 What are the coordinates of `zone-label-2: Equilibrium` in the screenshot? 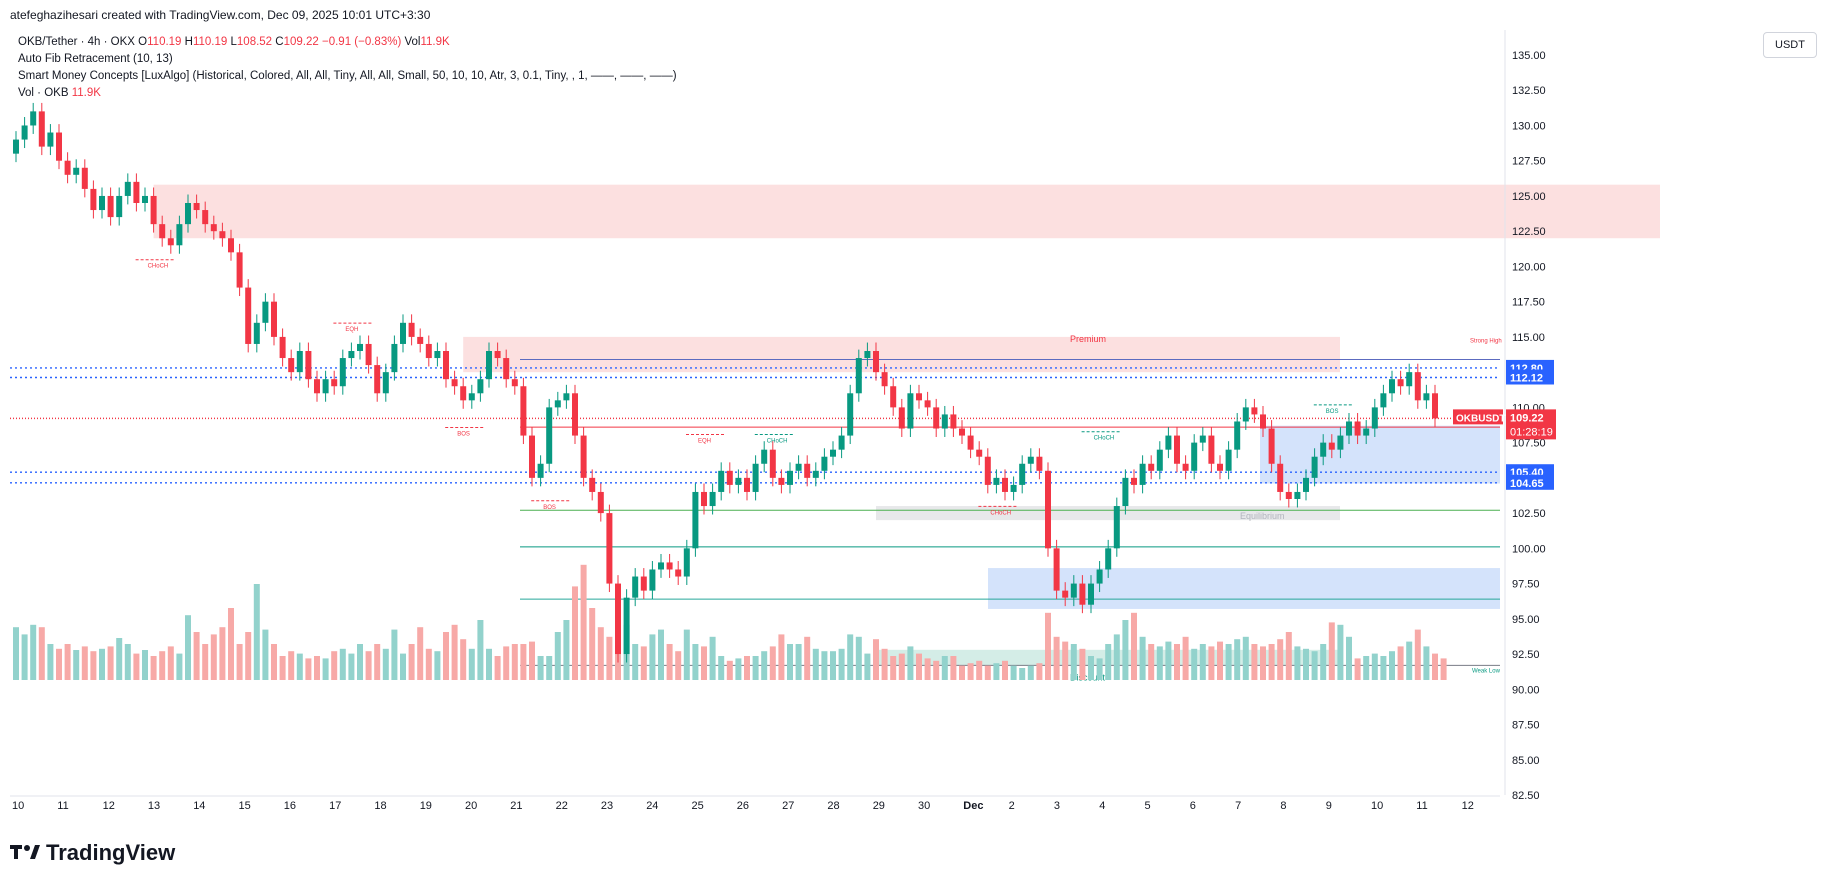 It's located at (1262, 516).